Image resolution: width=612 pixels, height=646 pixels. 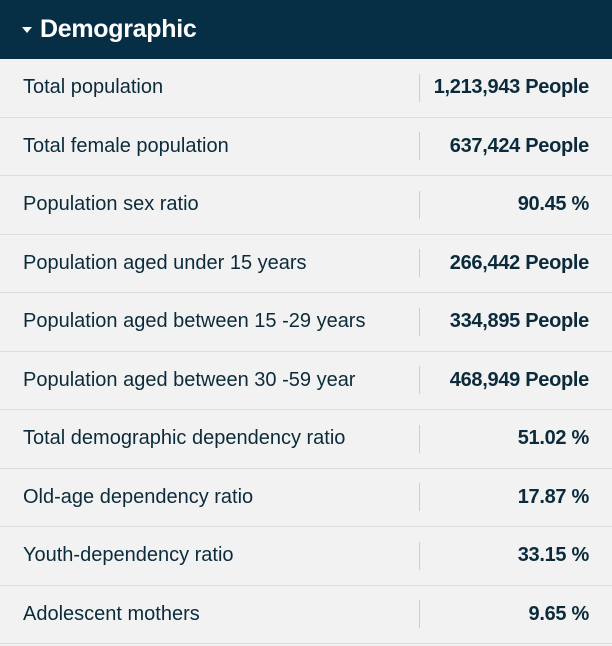 What do you see at coordinates (306, 147) in the screenshot?
I see `stat-row: Total female population 637,424 People` at bounding box center [306, 147].